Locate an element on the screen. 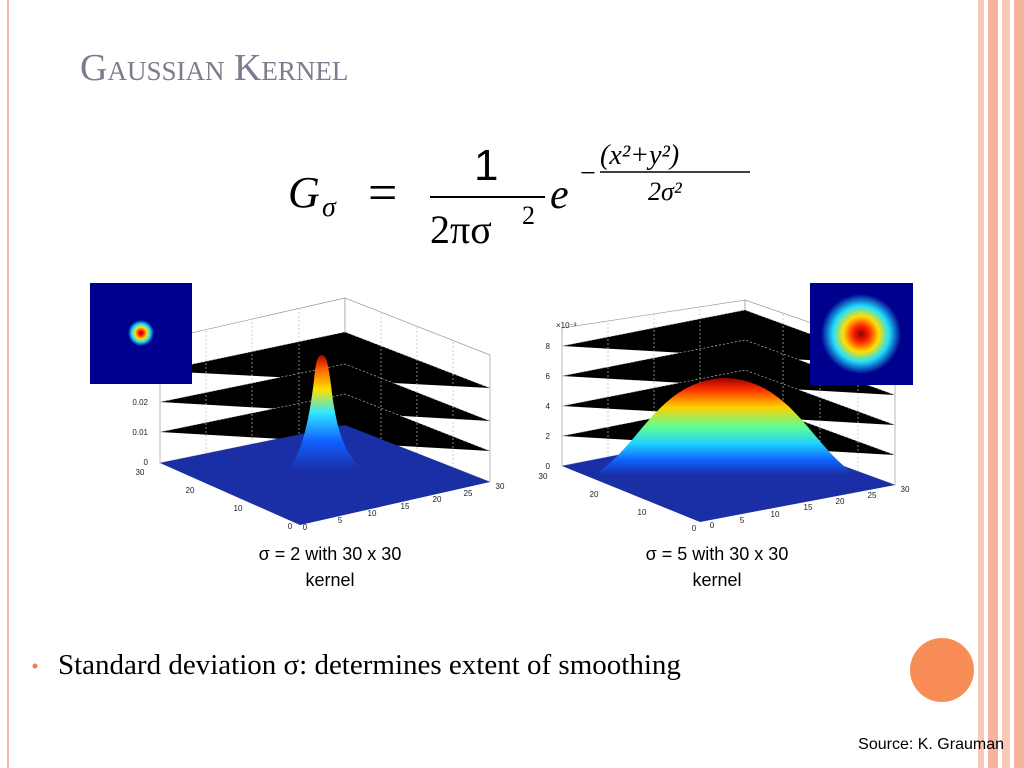 The image size is (1024, 768). caption-box: σ = 2 with 30 x 30 kernel is located at coordinates (330, 567).